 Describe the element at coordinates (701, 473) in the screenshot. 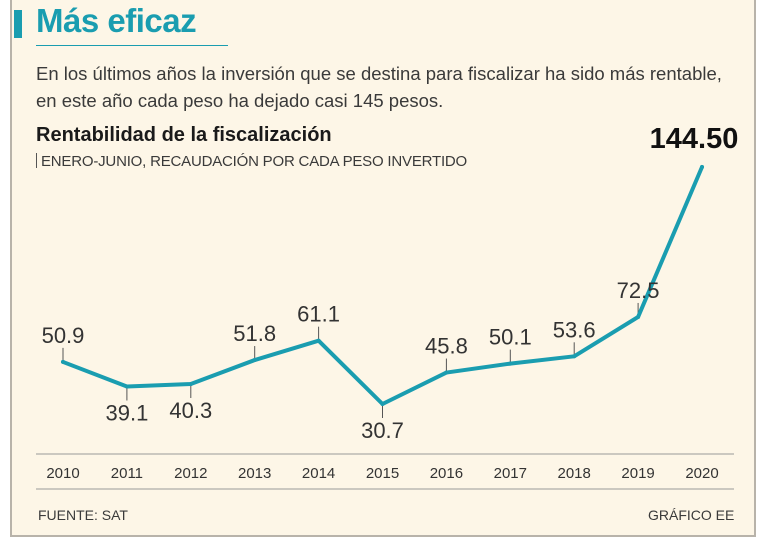

I see `x-tick-label-2020: 2020` at that location.